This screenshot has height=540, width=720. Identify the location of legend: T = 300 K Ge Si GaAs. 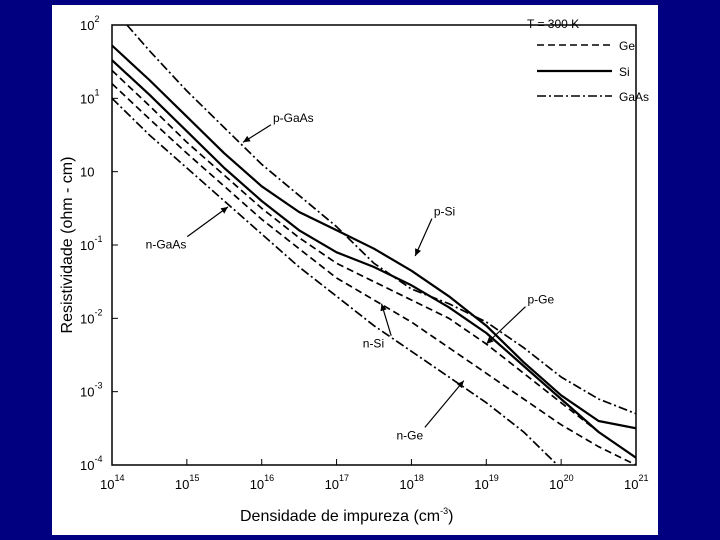
(588, 60).